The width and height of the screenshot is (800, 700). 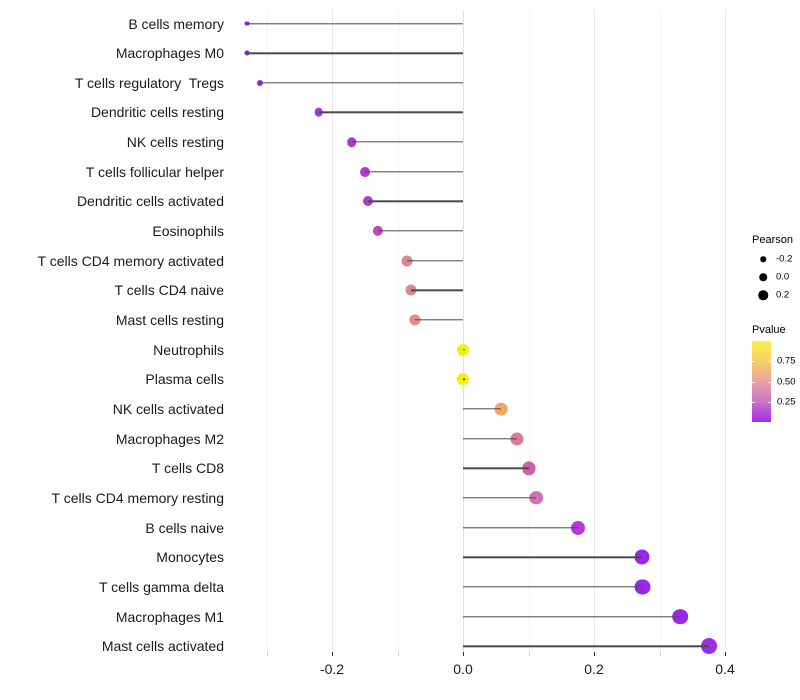 What do you see at coordinates (786, 381) in the screenshot?
I see `colorbar-tick-label: 0.50` at bounding box center [786, 381].